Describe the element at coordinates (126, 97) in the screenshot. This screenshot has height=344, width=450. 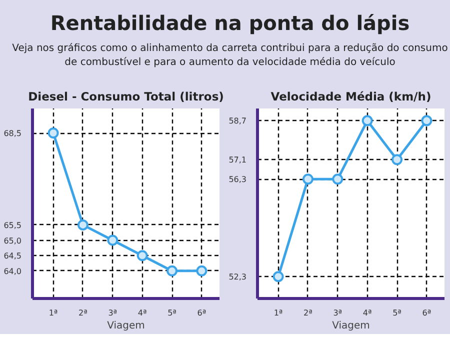
I see `chart-title: Diesel - Consumo Total (litros)` at that location.